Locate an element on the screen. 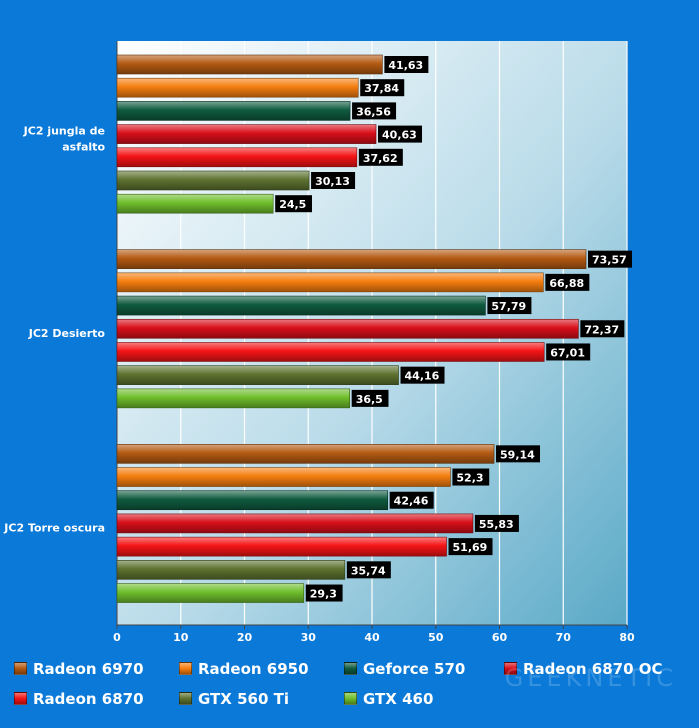 This screenshot has width=699, height=728. data-label: 57,79 is located at coordinates (508, 306).